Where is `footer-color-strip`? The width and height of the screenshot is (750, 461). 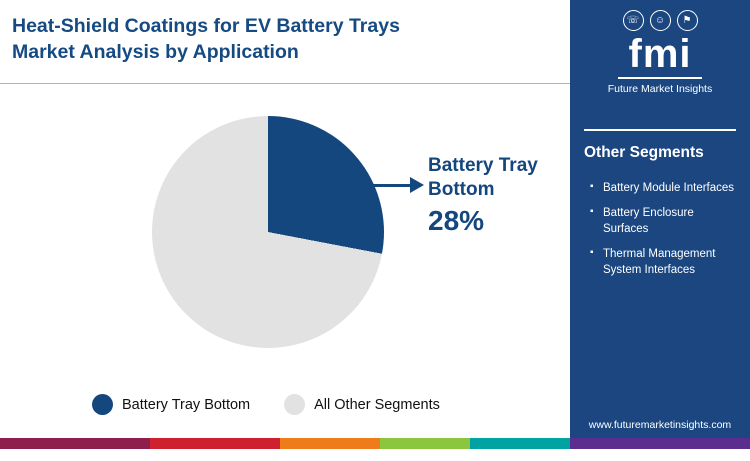 footer-color-strip is located at coordinates (375, 443).